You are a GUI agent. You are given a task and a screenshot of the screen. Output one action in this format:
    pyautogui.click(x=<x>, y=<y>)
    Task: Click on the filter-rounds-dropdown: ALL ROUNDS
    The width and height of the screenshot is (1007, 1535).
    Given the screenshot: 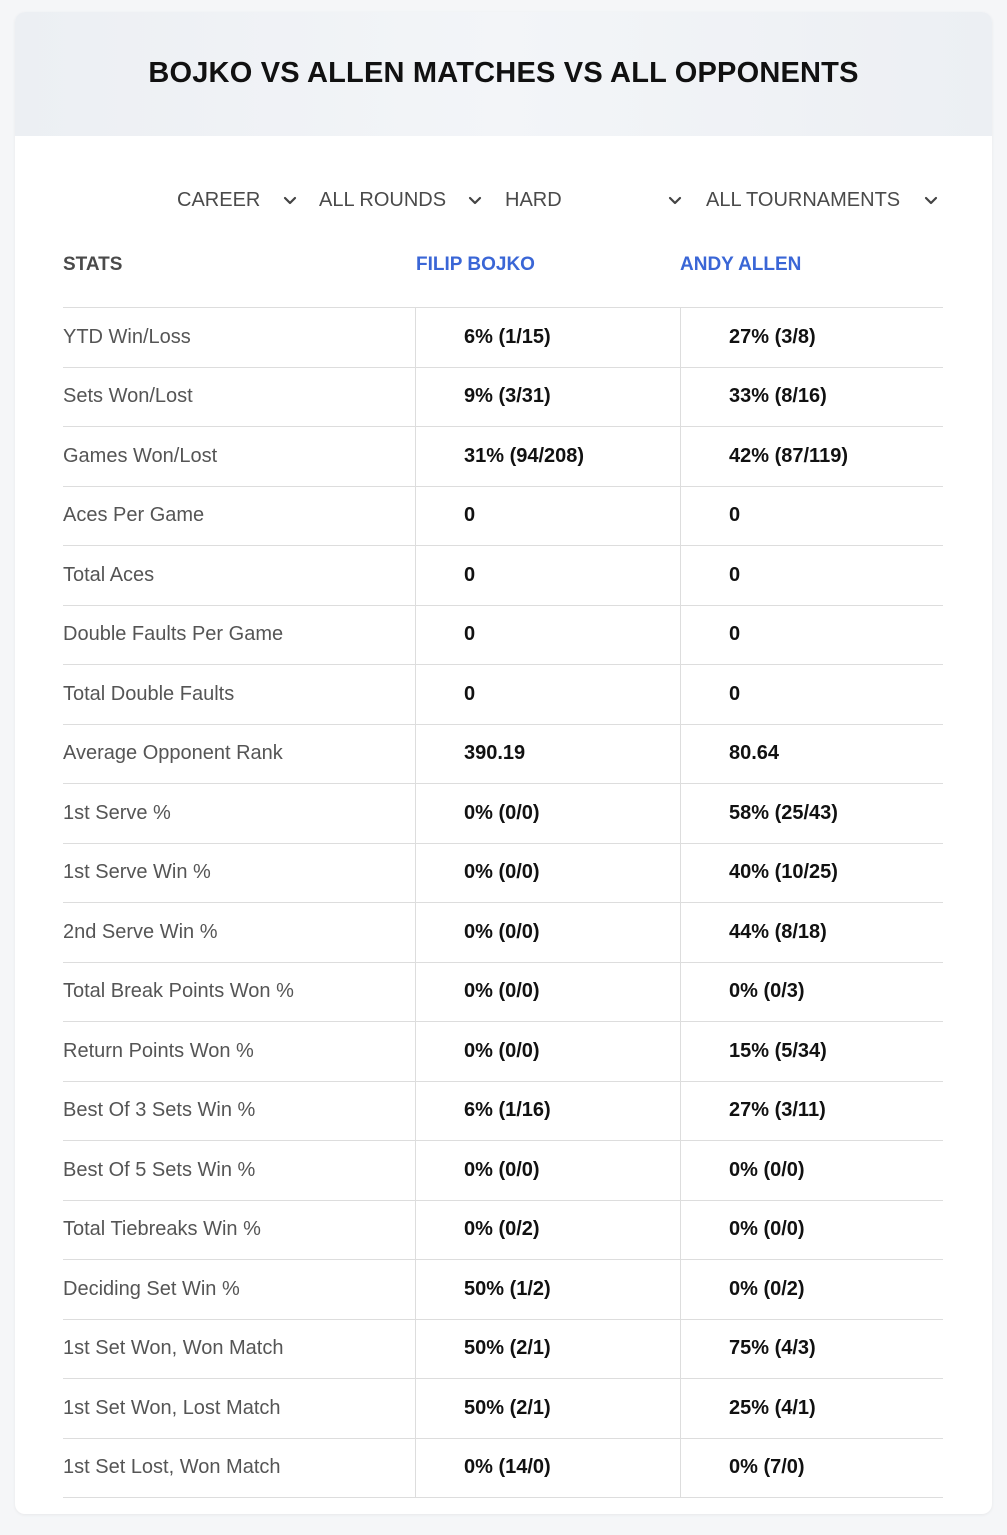 What is the action you would take?
    pyautogui.click(x=401, y=200)
    